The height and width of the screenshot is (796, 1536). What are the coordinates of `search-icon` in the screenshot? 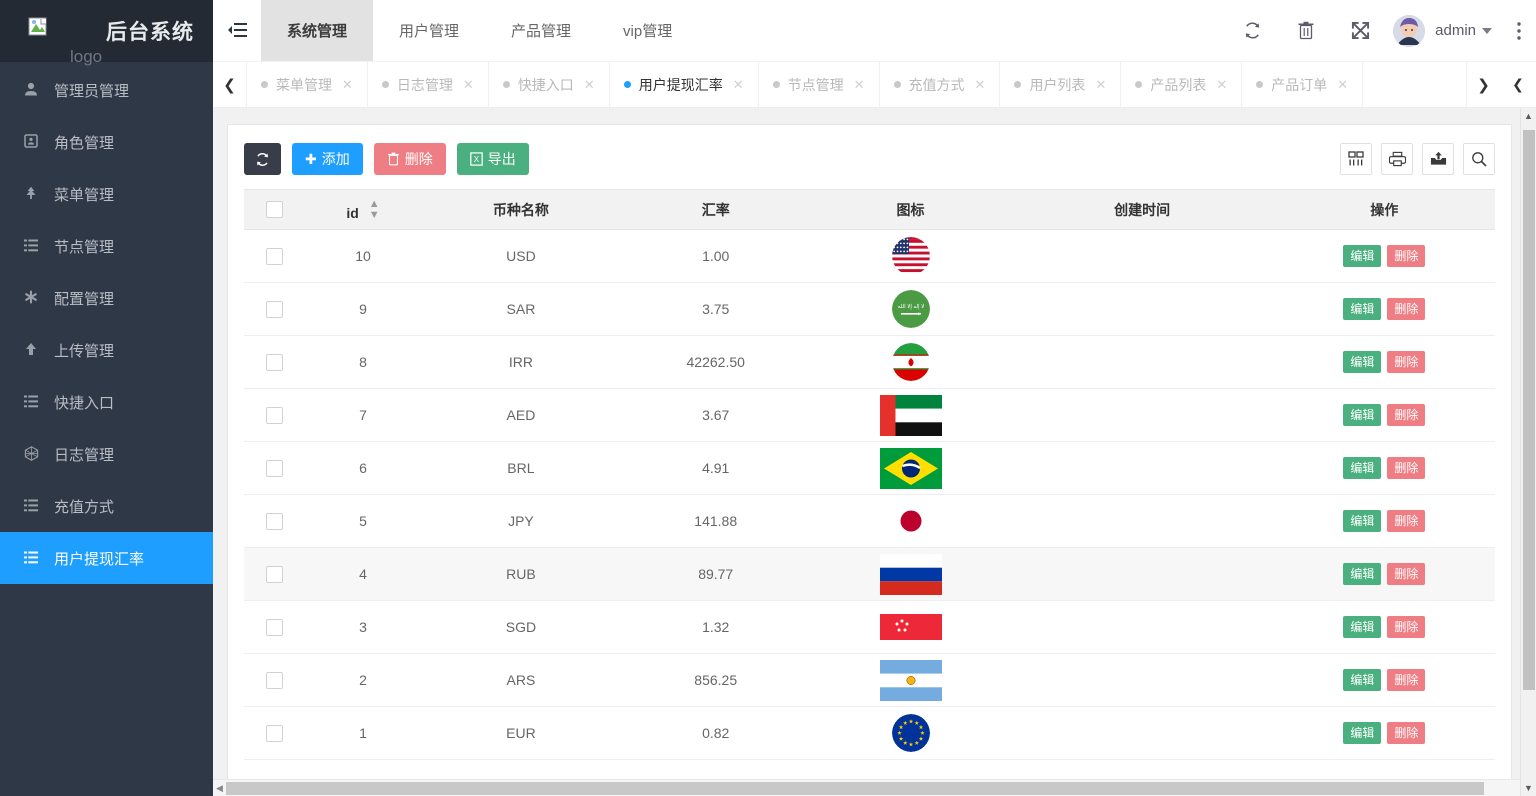 It's located at (1479, 159).